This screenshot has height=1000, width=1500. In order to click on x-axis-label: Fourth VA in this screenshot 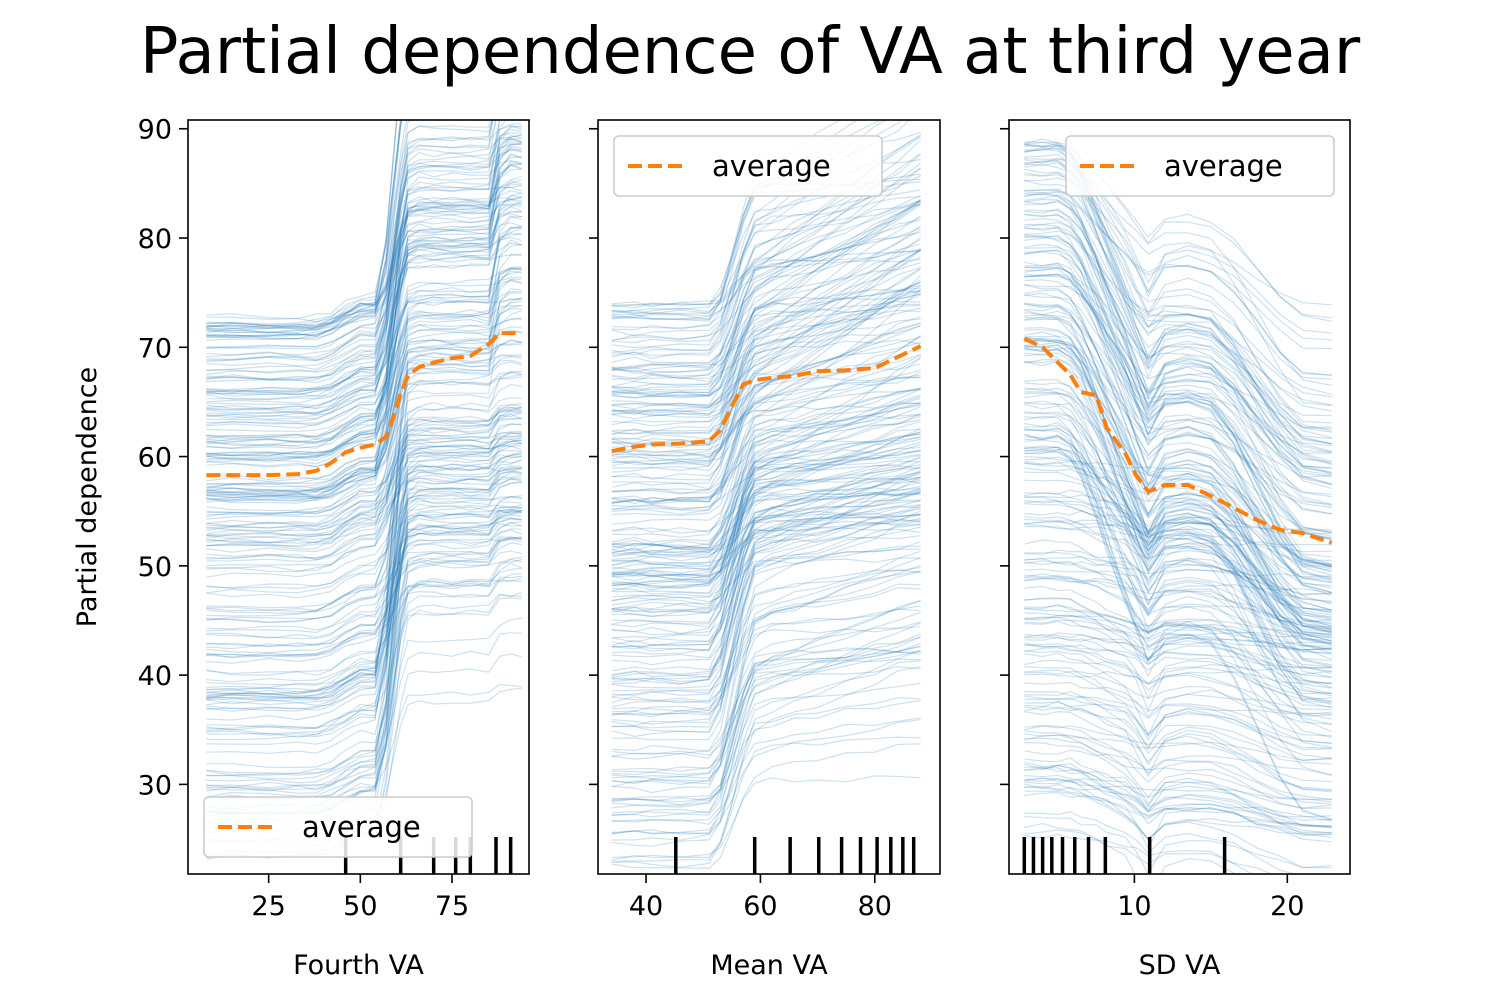, I will do `click(358, 965)`.